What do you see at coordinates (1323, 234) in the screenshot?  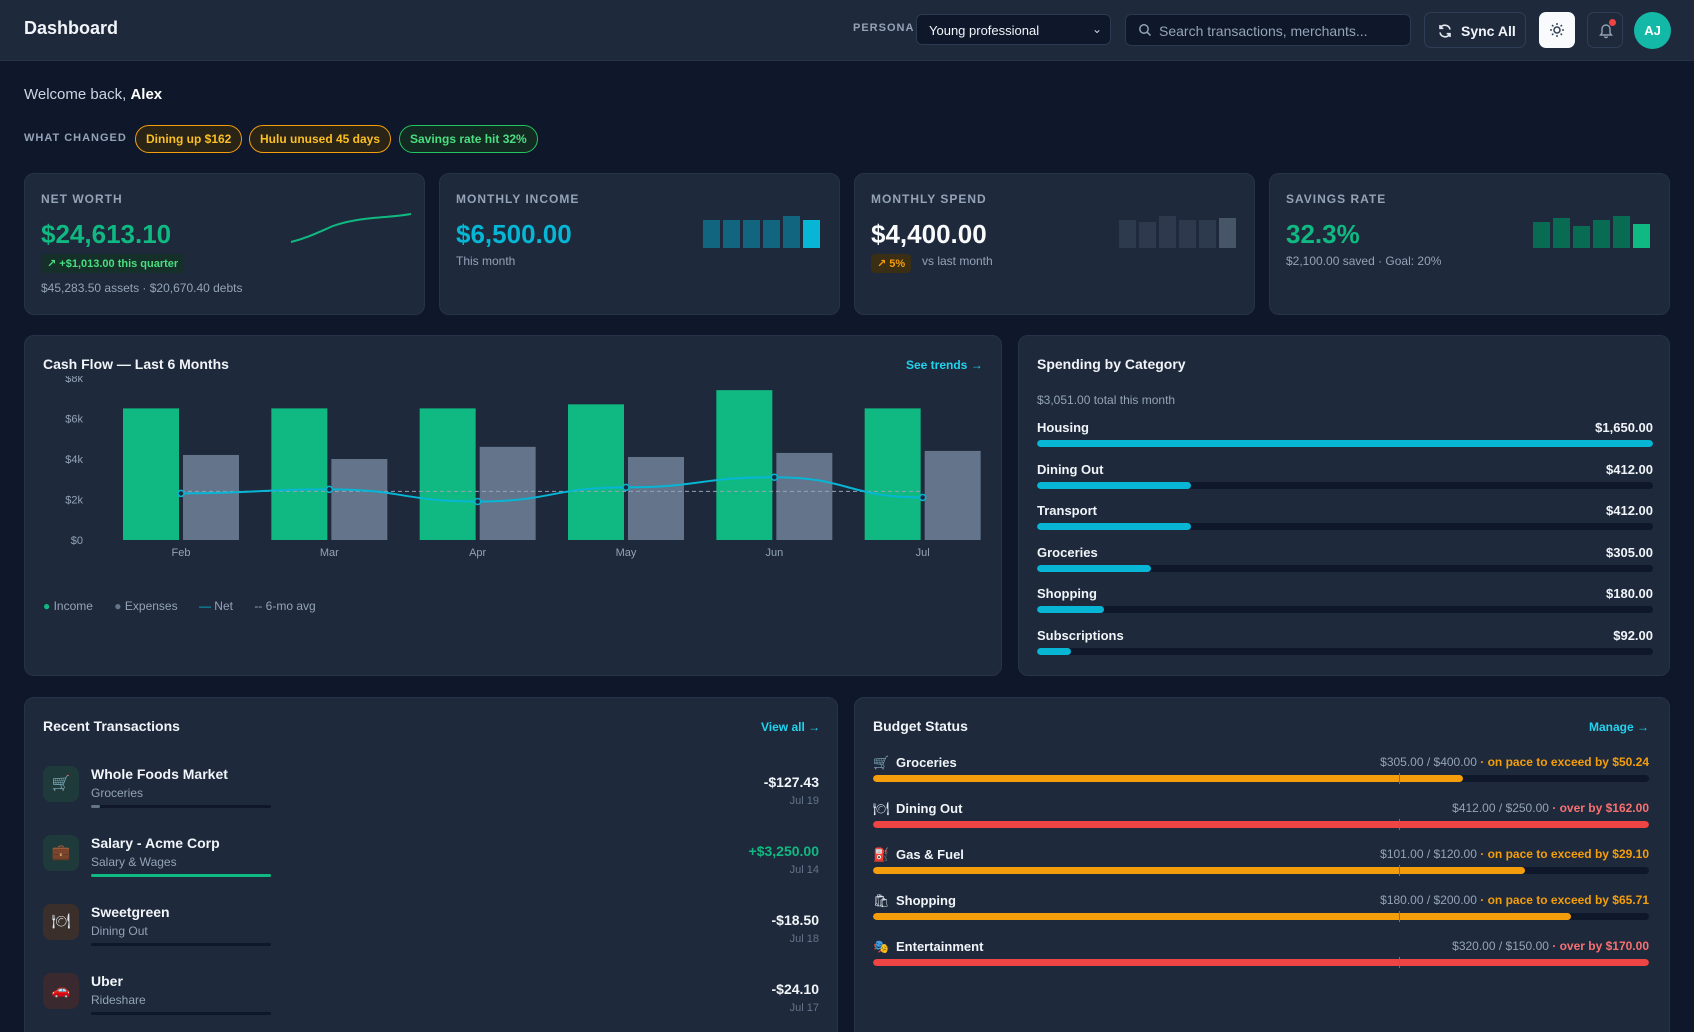 I see `savings-rate-value: 32.3%` at bounding box center [1323, 234].